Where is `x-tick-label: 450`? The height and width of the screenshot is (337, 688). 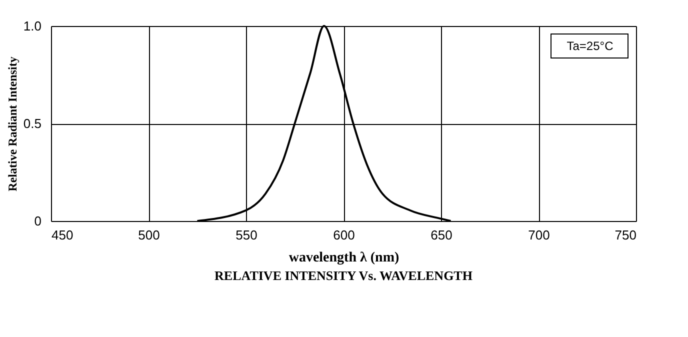 x-tick-label: 450 is located at coordinates (63, 235).